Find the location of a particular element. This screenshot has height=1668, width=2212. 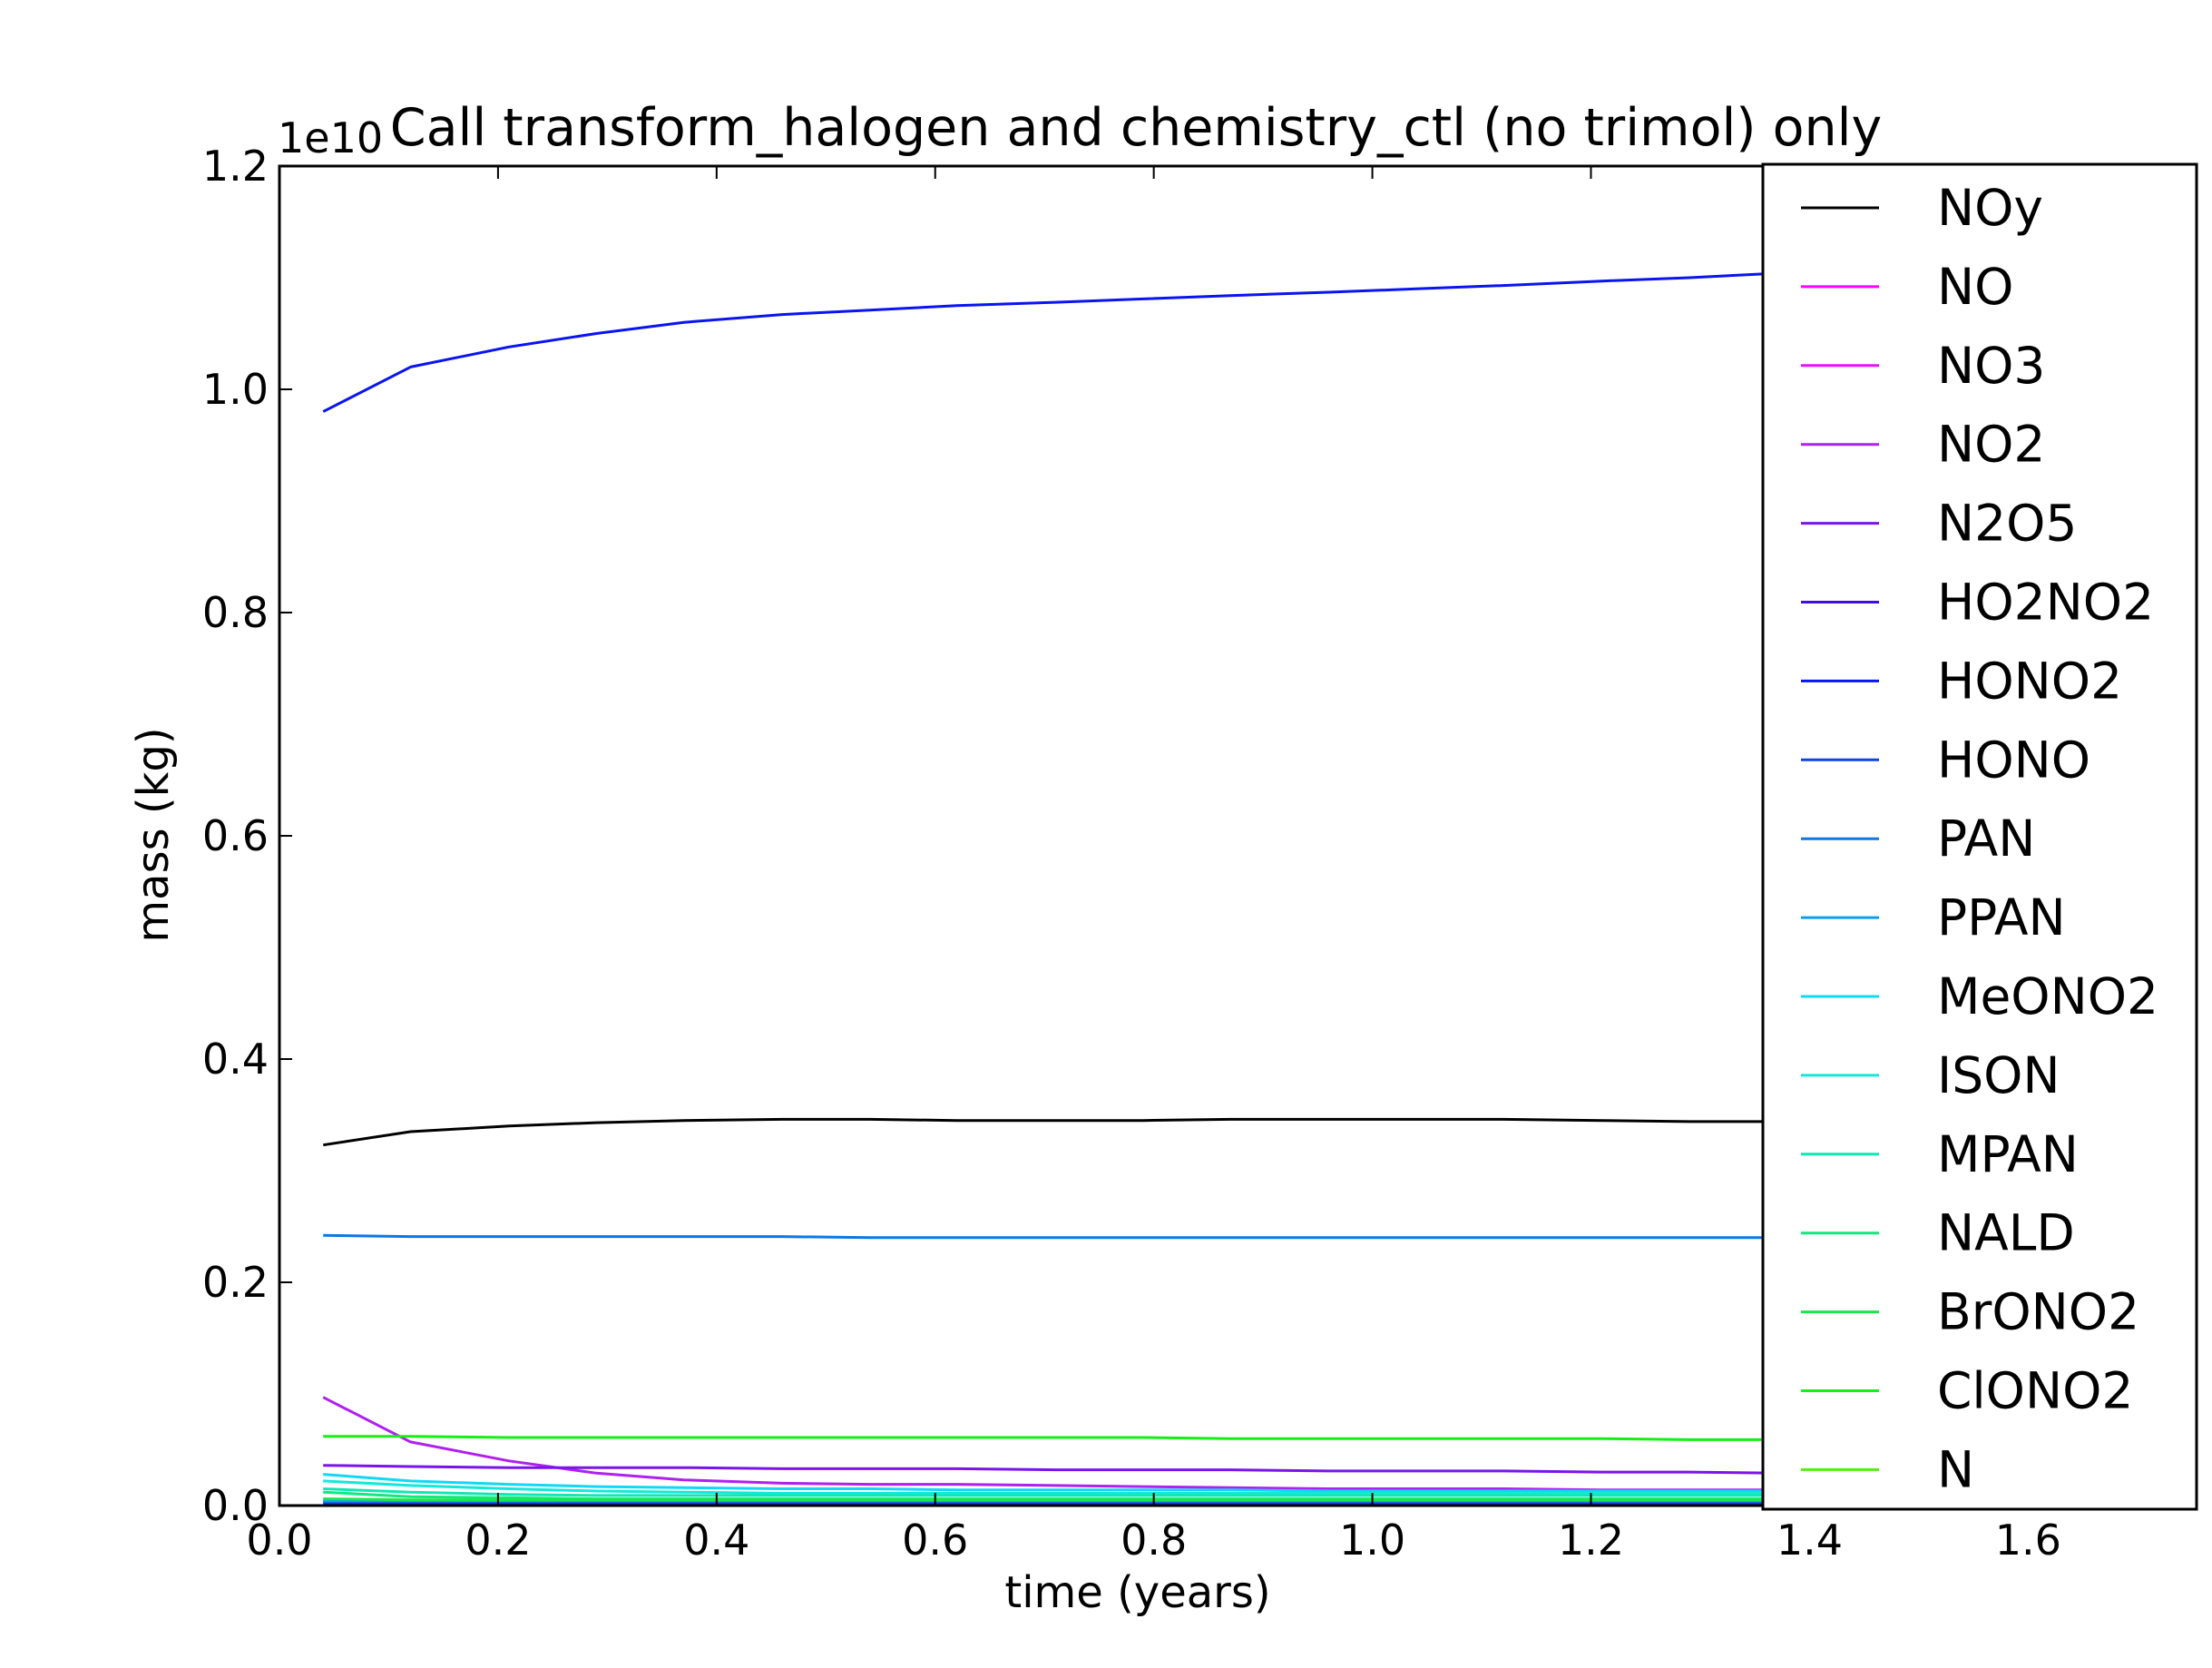

series-line-ison is located at coordinates (1050, 1487).